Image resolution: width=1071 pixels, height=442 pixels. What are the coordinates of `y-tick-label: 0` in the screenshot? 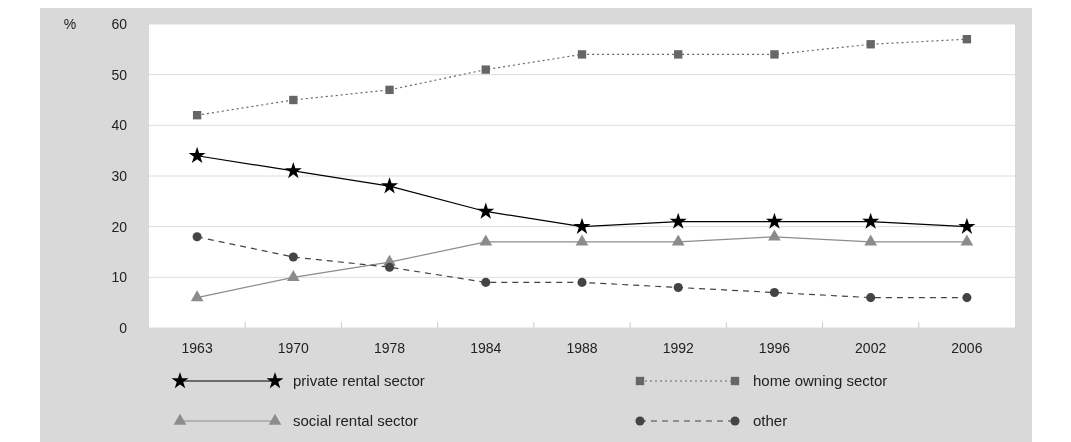 It's located at (123, 327).